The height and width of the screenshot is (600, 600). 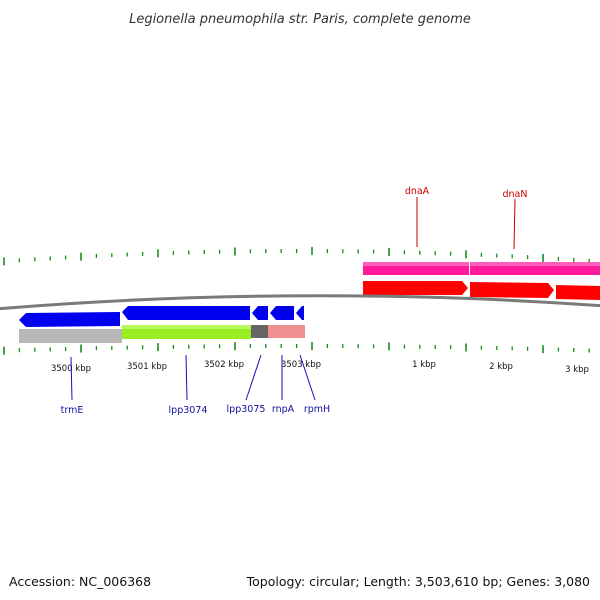 I want to click on gene-label-trmE: trmE, so click(x=72, y=410).